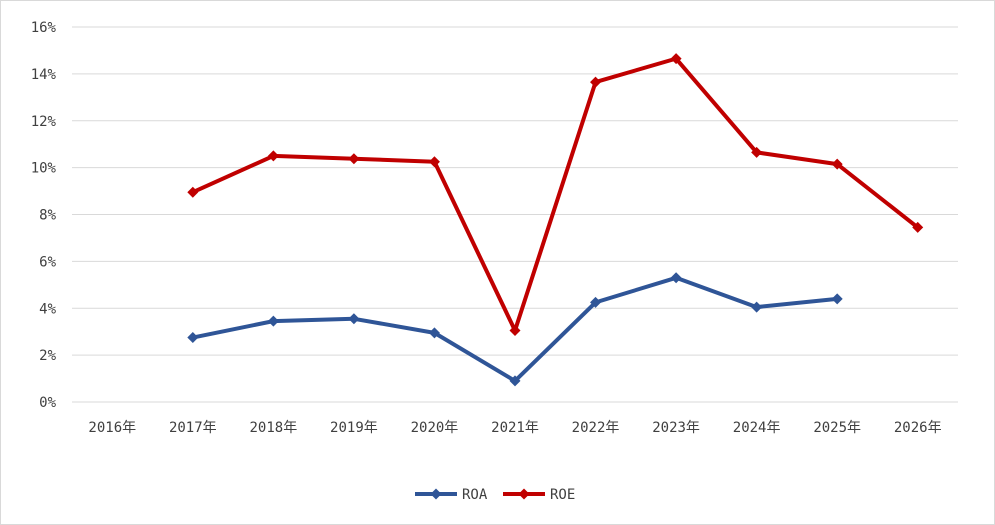 The width and height of the screenshot is (995, 525). What do you see at coordinates (475, 495) in the screenshot?
I see `legend-label: ROA` at bounding box center [475, 495].